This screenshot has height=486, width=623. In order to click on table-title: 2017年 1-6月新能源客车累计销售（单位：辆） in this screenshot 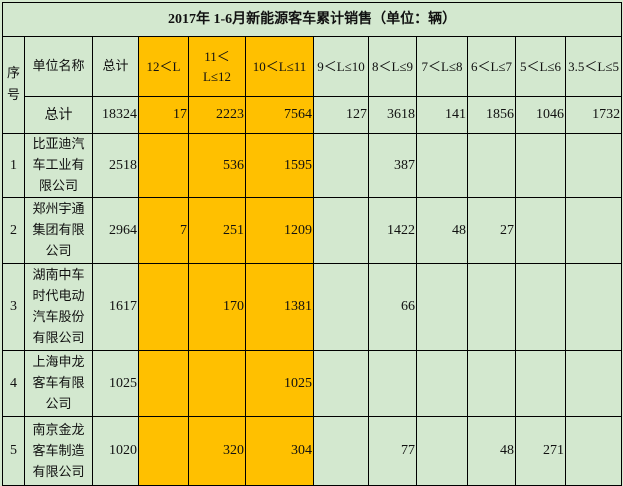, I will do `click(312, 19)`.